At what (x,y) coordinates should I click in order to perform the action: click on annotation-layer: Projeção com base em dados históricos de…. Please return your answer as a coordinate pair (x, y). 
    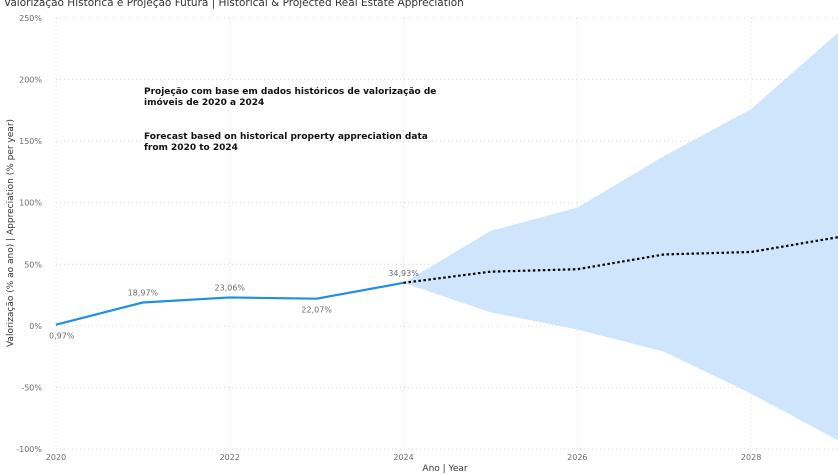
    Looking at the image, I should click on (290, 119).